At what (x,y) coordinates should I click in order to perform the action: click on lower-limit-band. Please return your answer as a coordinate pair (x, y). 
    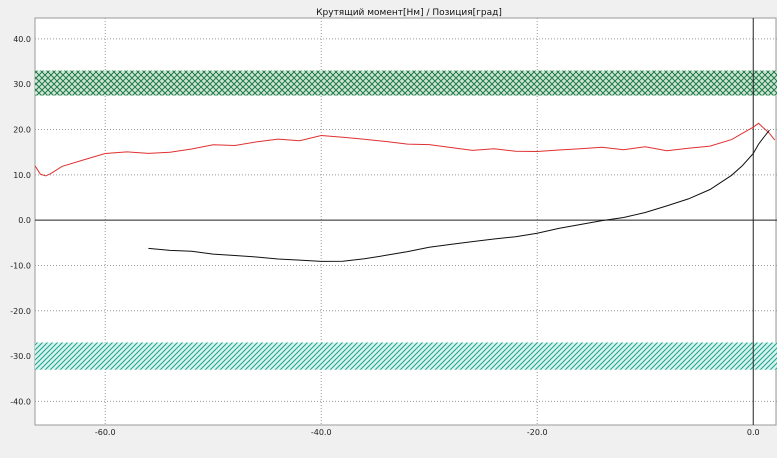
    Looking at the image, I should click on (406, 356).